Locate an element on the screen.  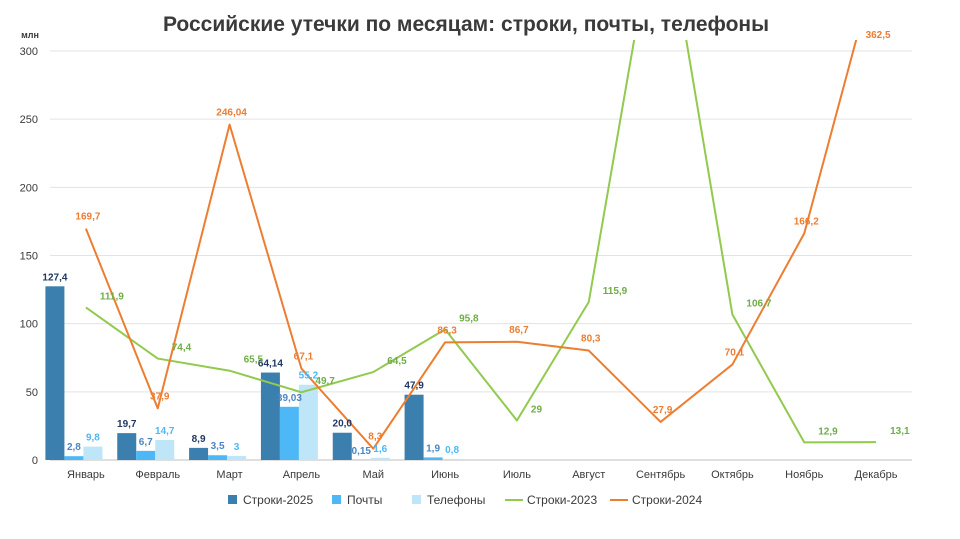
line-label-Строки-2024-Сентябрь: 27,9 is located at coordinates (663, 410).